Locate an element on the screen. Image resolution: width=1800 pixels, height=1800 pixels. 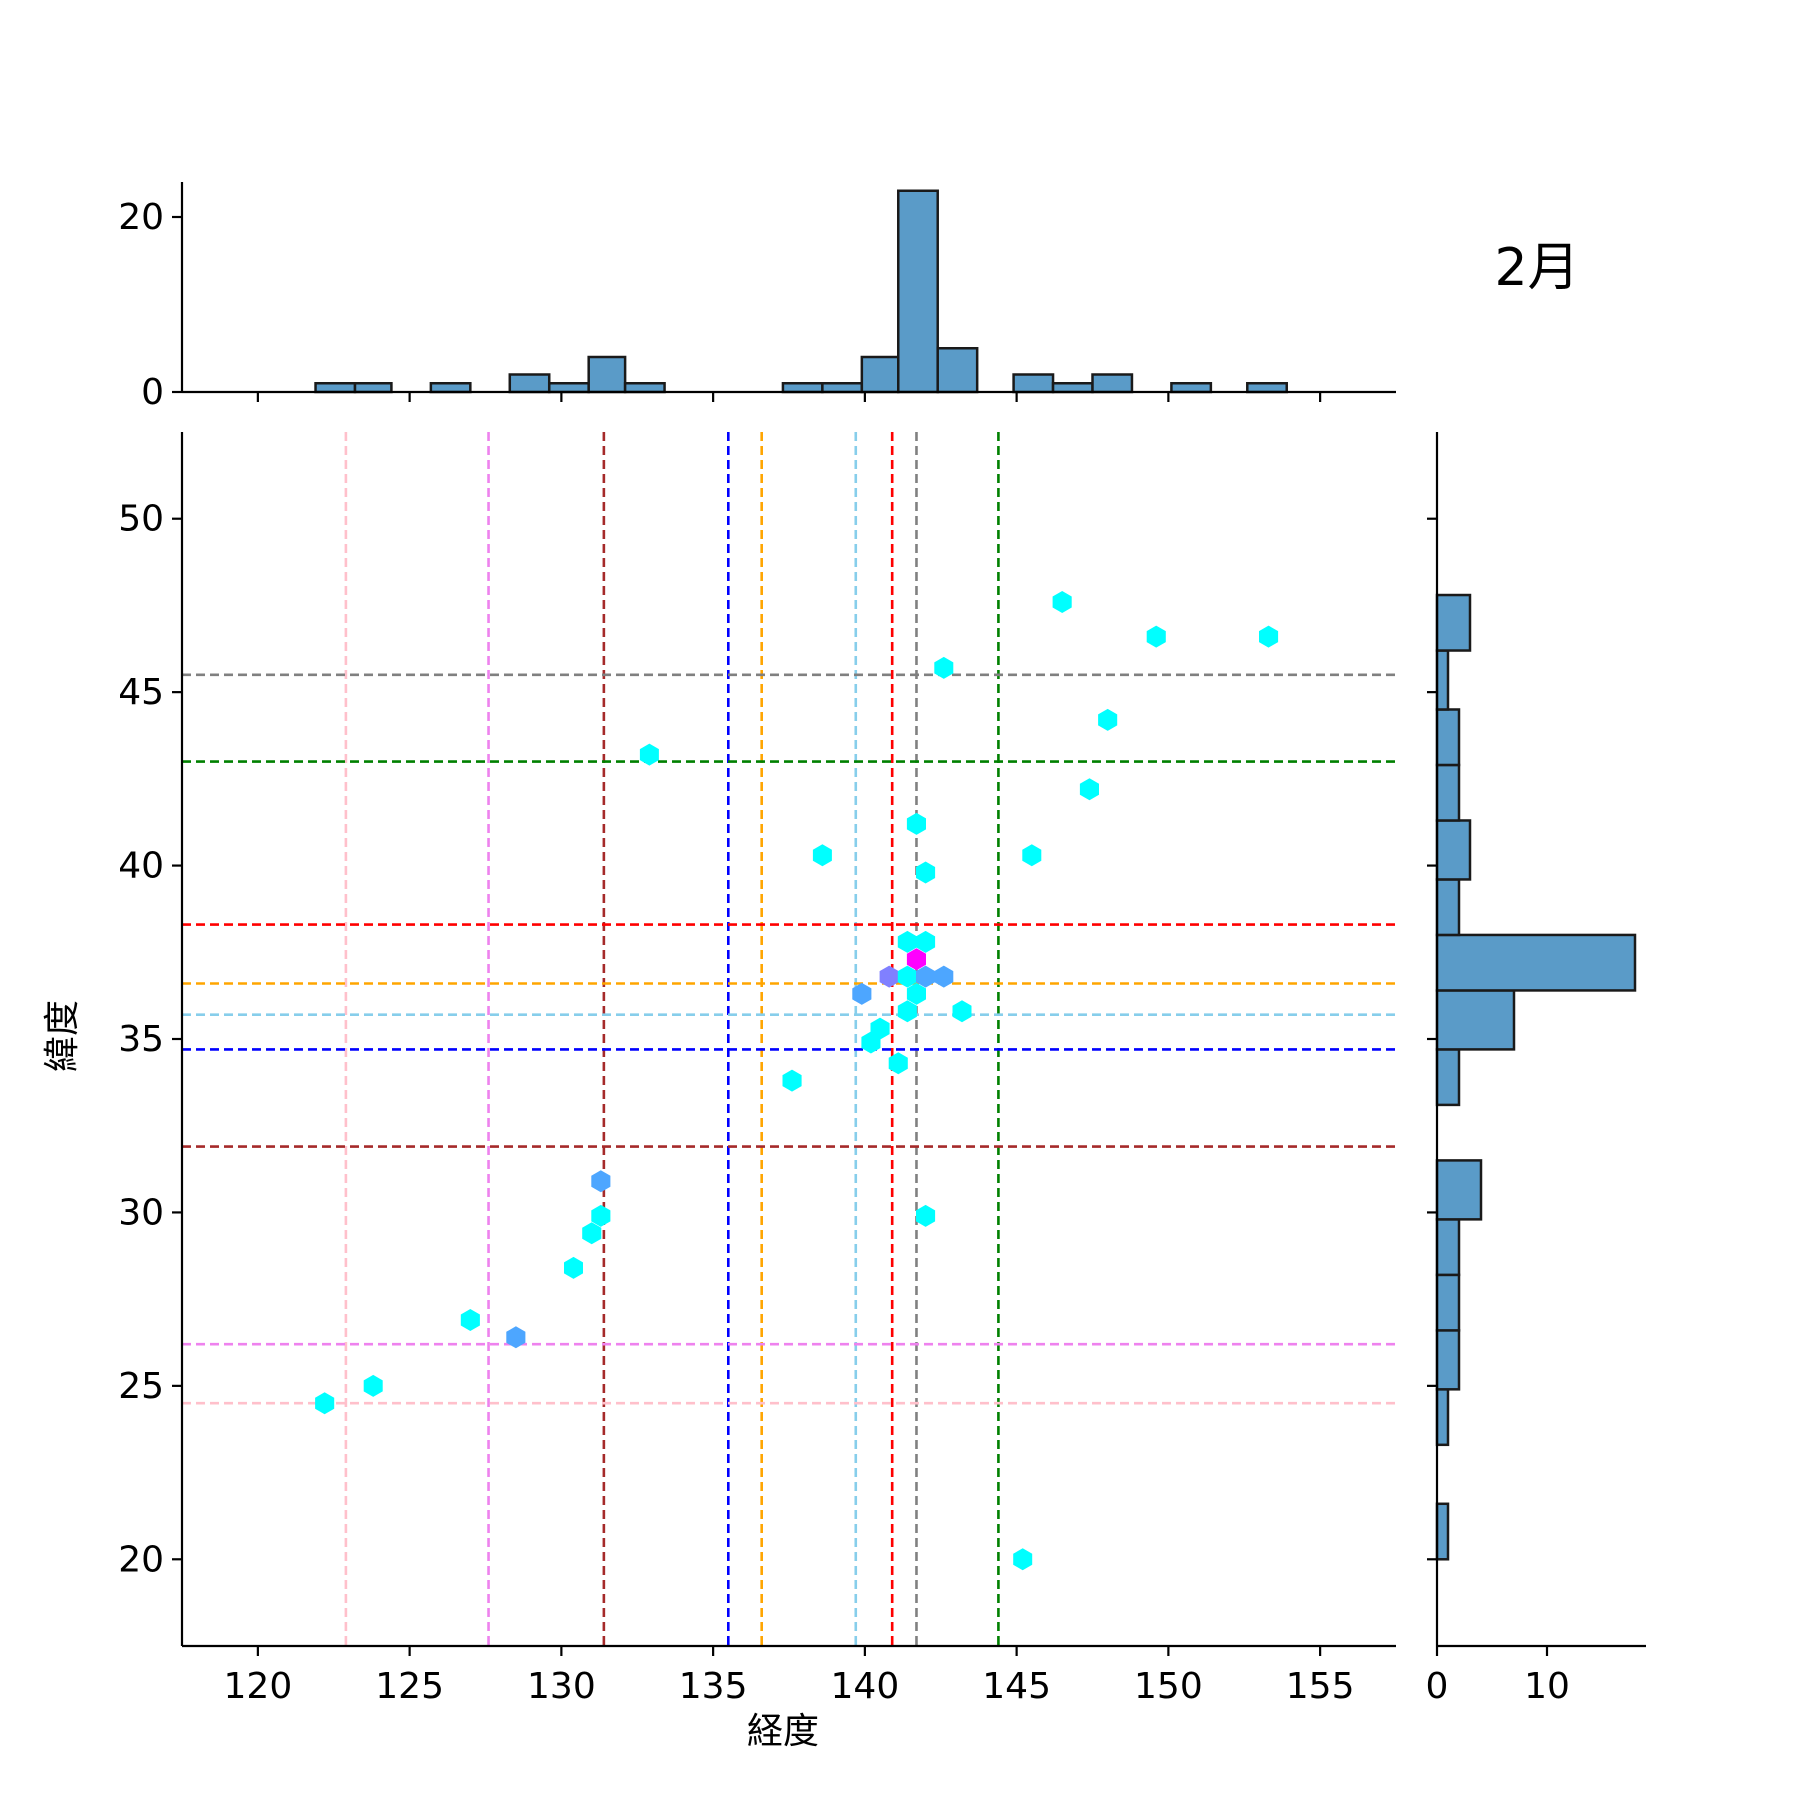
y-tick-label: 25 is located at coordinates (141, 1386).